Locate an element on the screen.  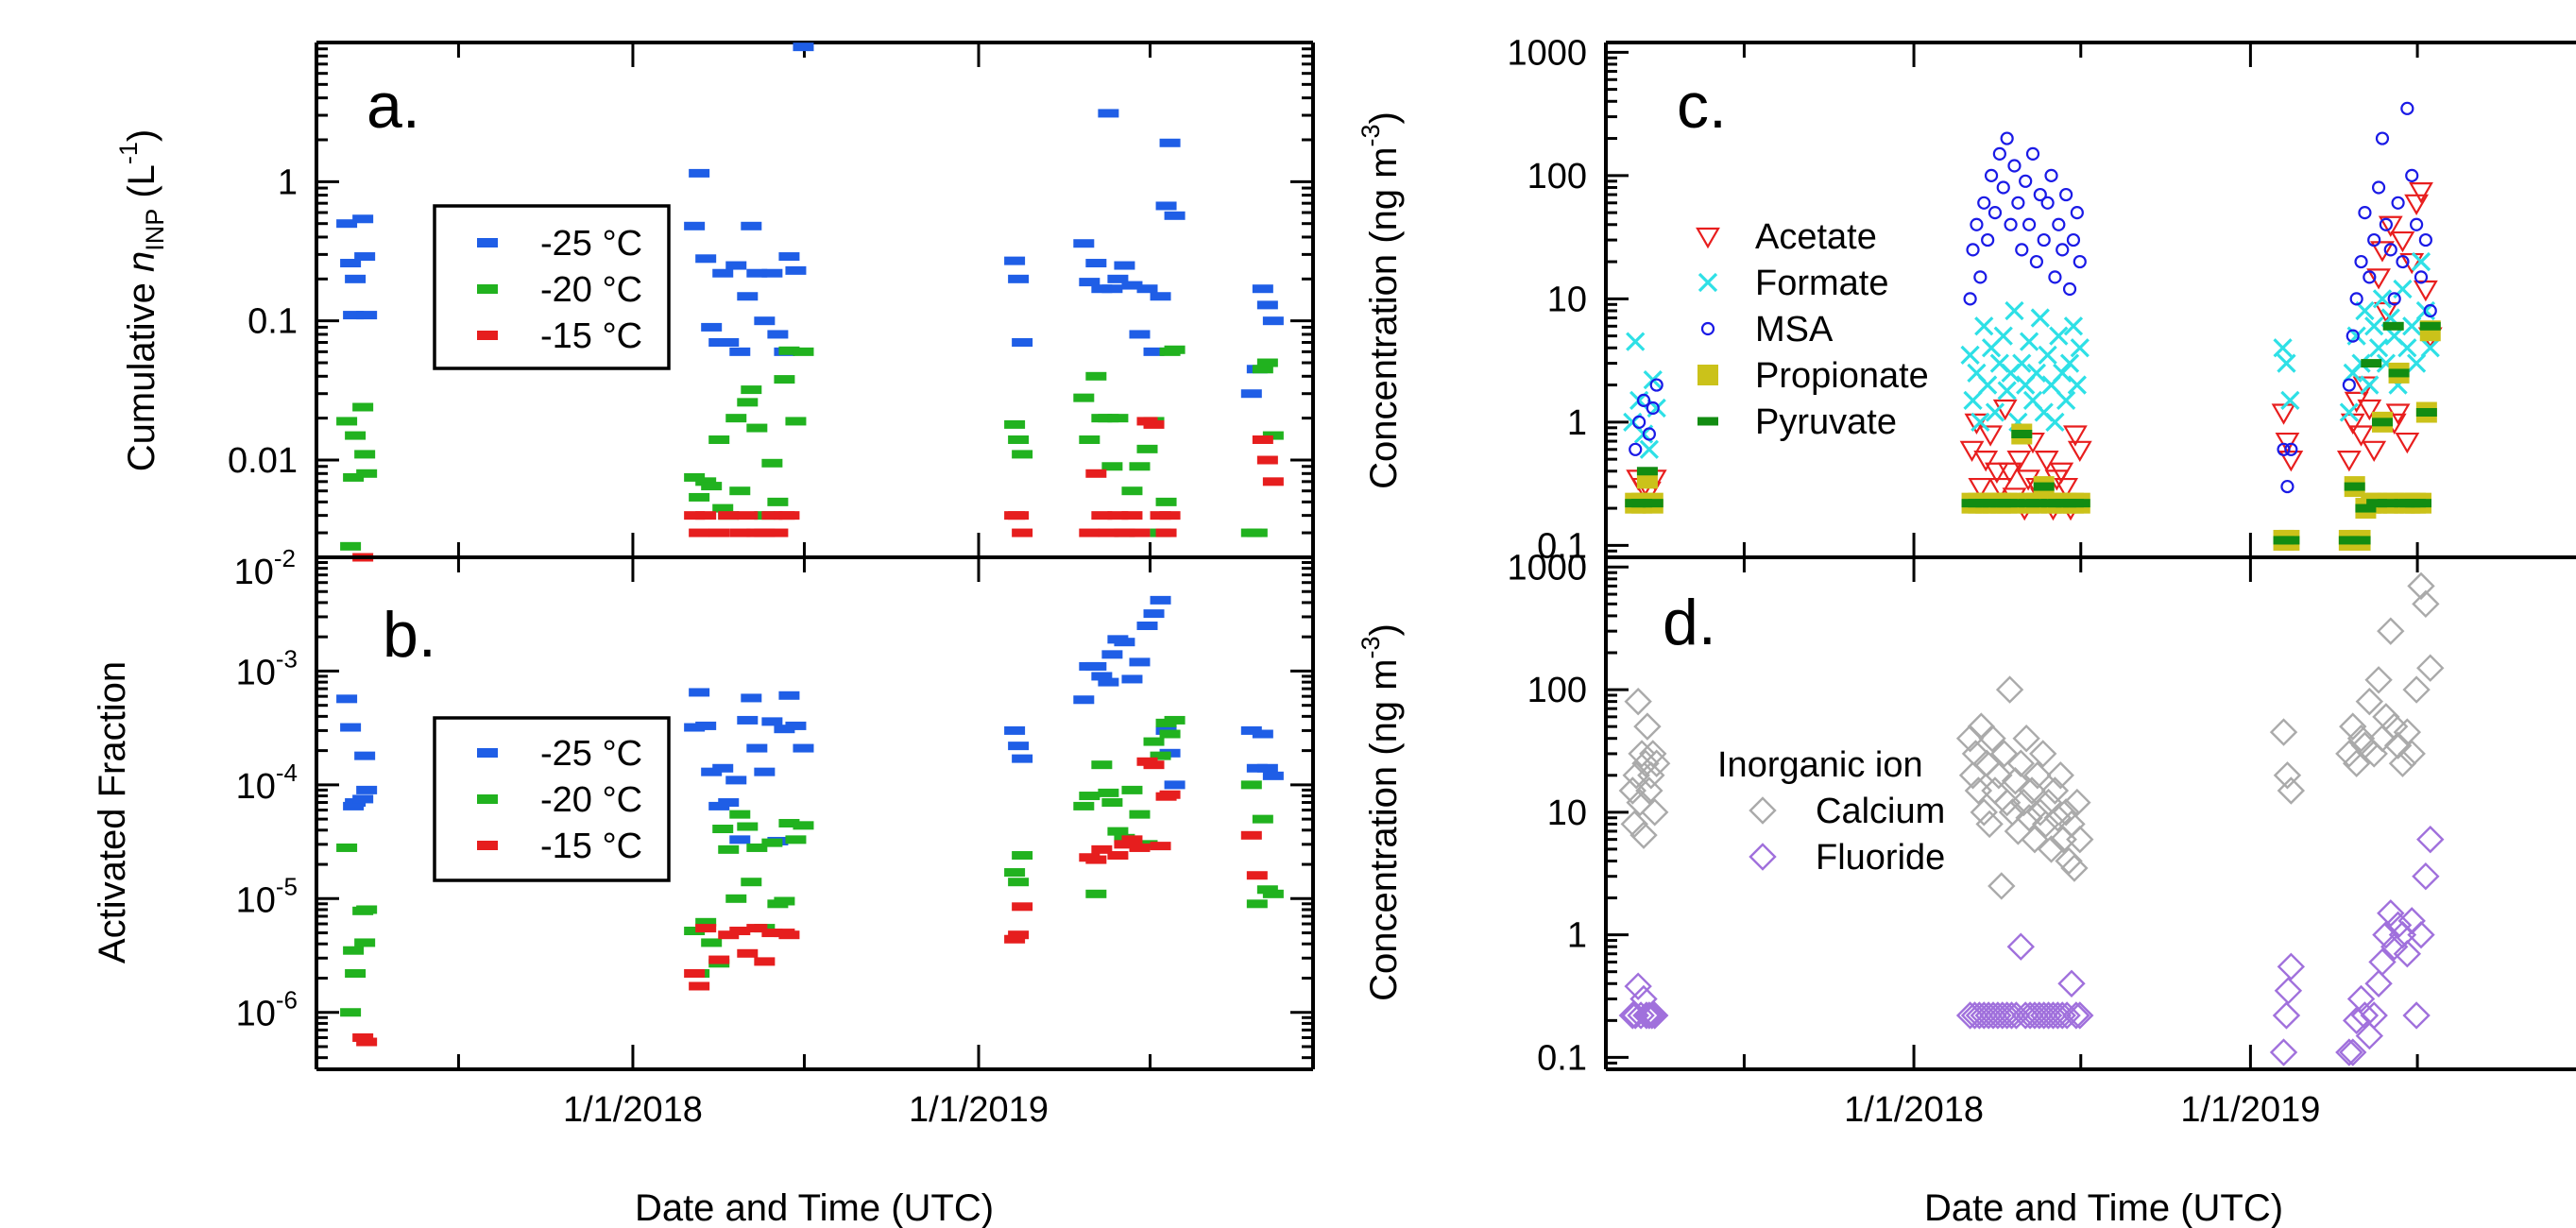
legend-marker is located at coordinates (1708, 328).